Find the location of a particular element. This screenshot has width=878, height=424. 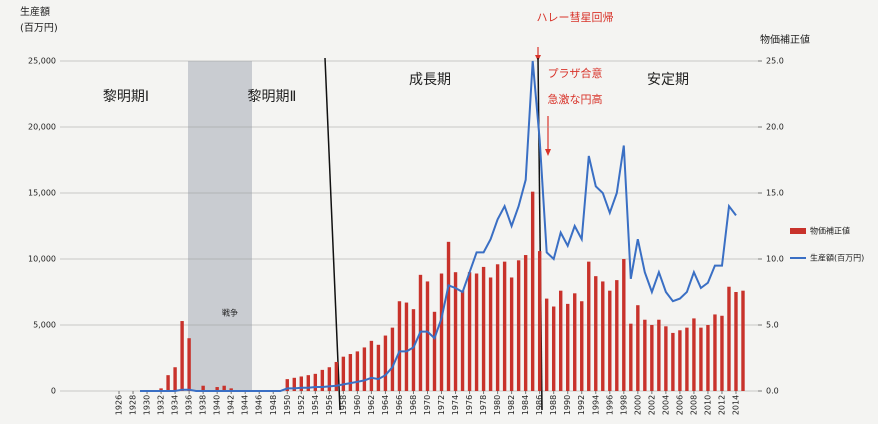

war-band is located at coordinates (220, 226).